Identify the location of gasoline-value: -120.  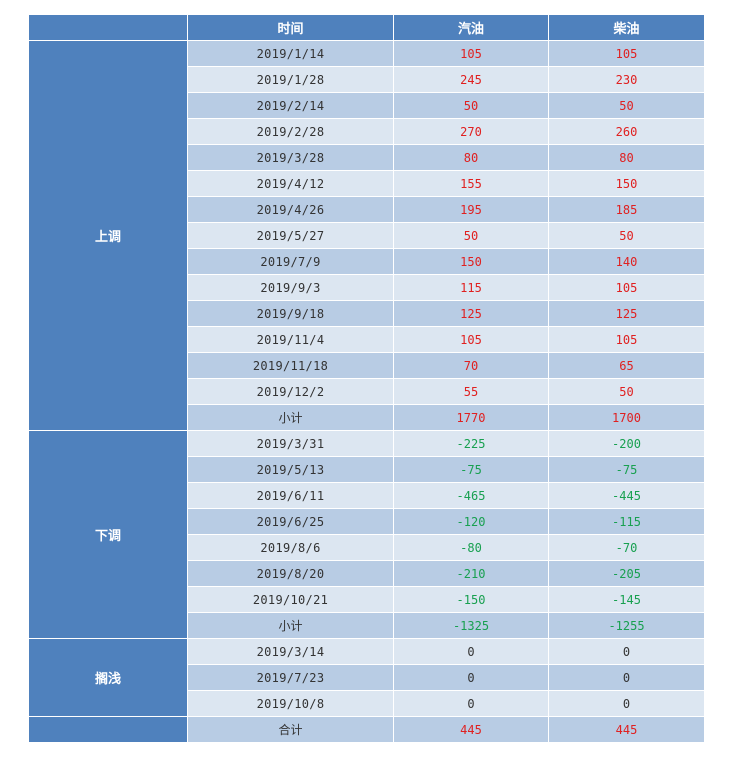
(471, 521).